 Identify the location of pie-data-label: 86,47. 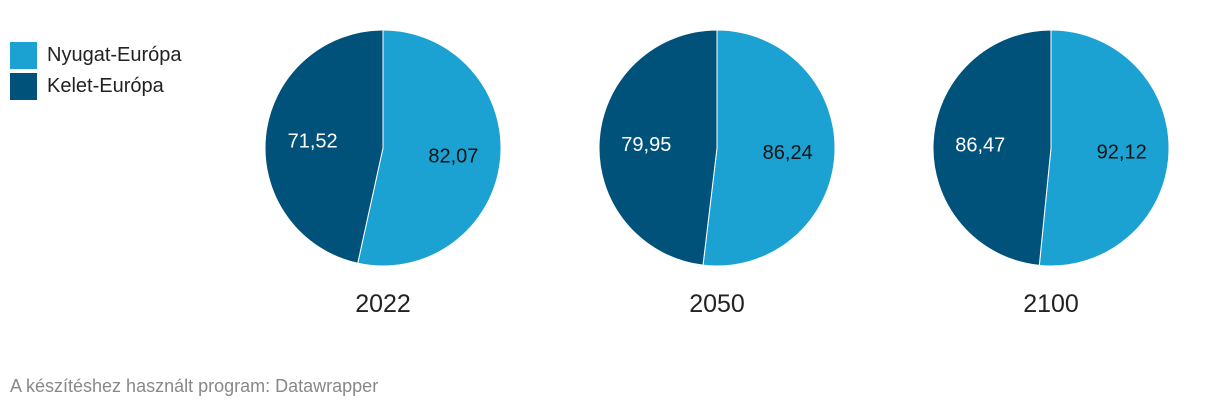
(980, 145).